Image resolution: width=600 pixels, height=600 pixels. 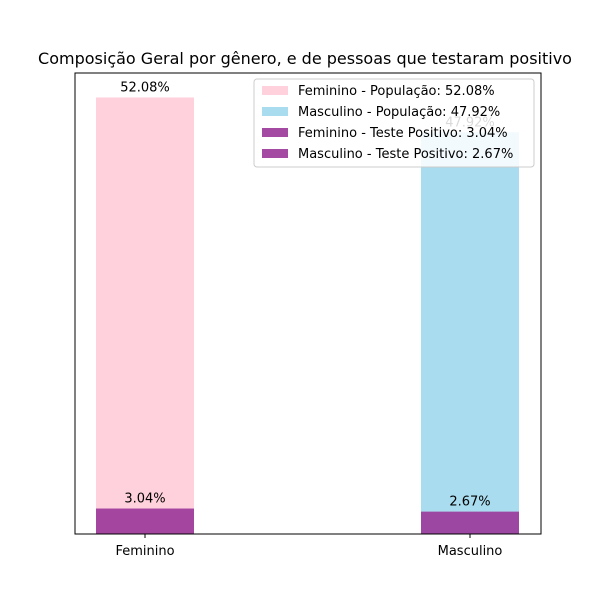 I want to click on legend-box, so click(x=394, y=123).